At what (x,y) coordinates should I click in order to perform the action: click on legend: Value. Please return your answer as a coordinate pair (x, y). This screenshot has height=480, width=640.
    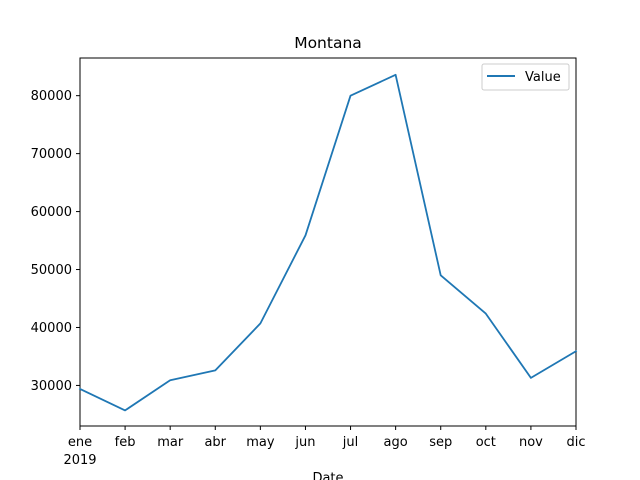
    Looking at the image, I should click on (525, 77).